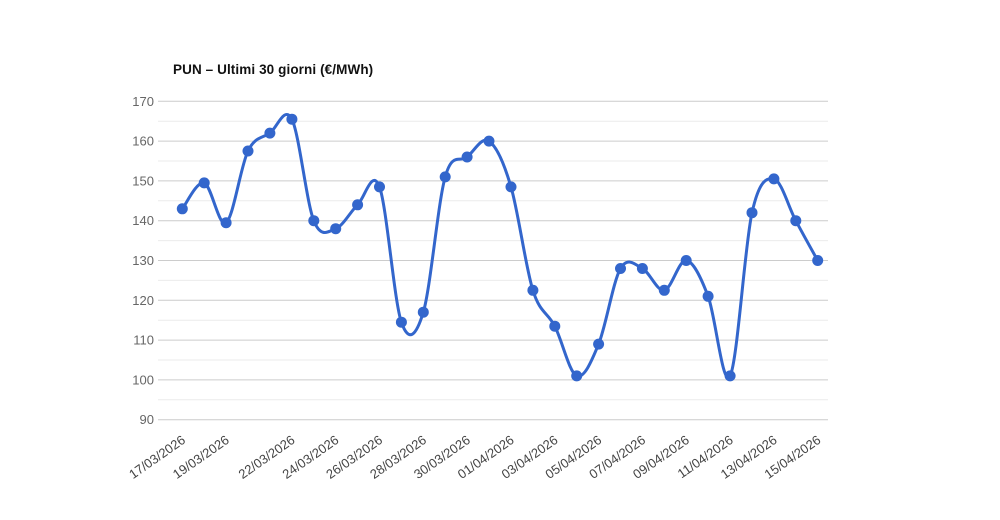 This screenshot has height=520, width=1000. I want to click on y-axis-tick-label: 160, so click(143, 141).